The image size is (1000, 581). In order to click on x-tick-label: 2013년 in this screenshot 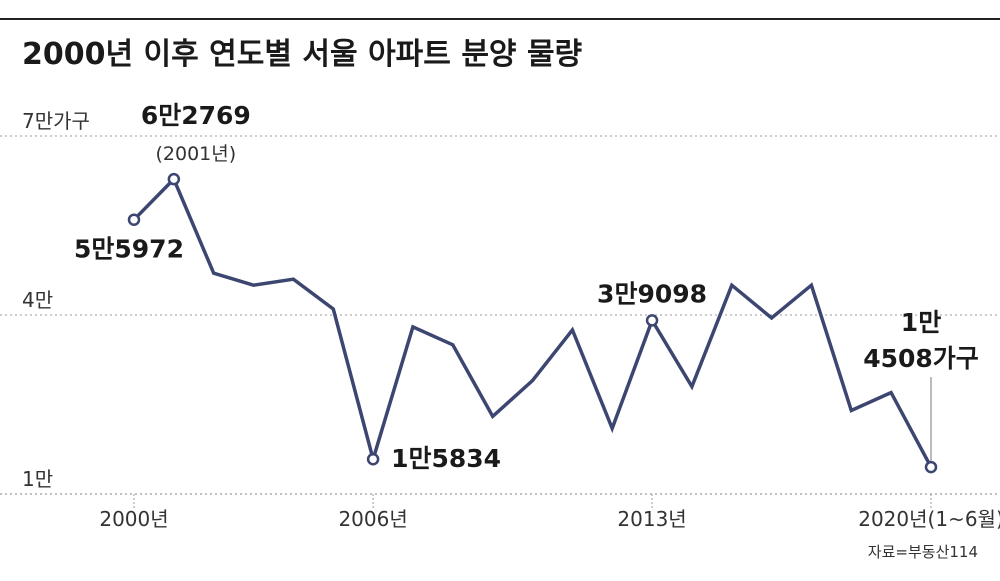, I will do `click(651, 519)`.